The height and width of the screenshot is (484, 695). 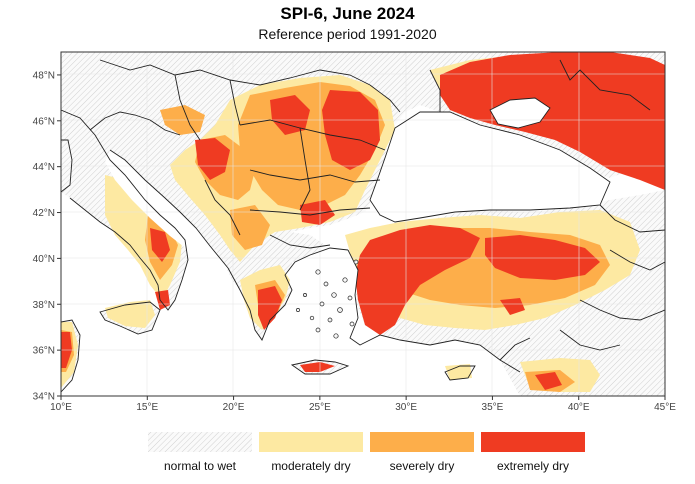 I want to click on y-tick-label: 34°N, so click(x=44, y=397).